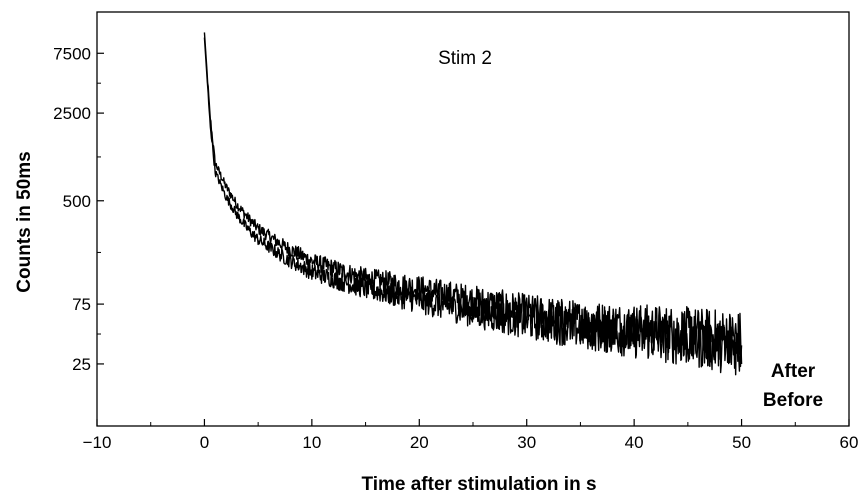 The width and height of the screenshot is (865, 497). Describe the element at coordinates (478, 484) in the screenshot. I see `x-axis-title: Time after stimulation in s` at that location.